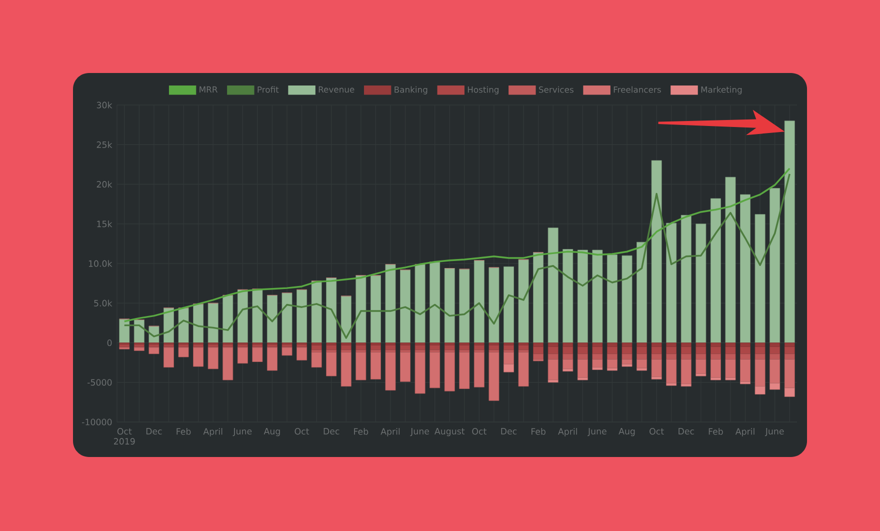 The image size is (880, 531). Describe the element at coordinates (100, 263) in the screenshot. I see `y-tick-label: 10.0k` at that location.